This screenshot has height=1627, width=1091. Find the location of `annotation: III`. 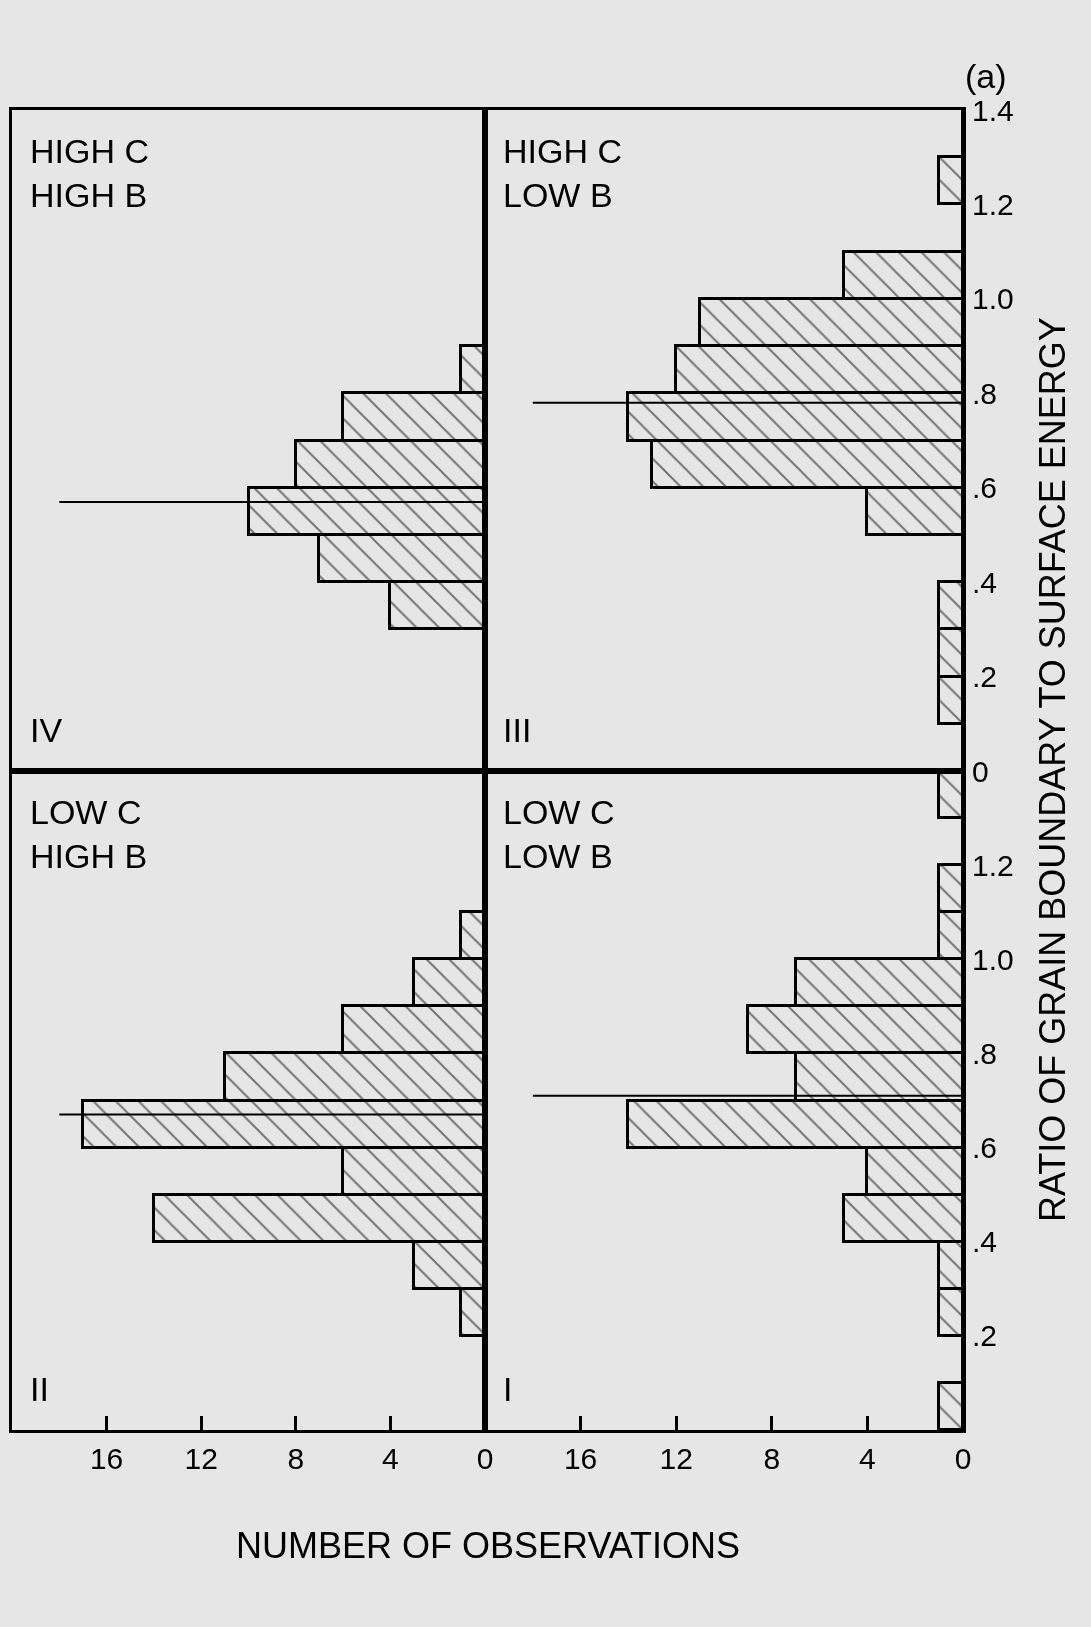

annotation: III is located at coordinates (517, 730).